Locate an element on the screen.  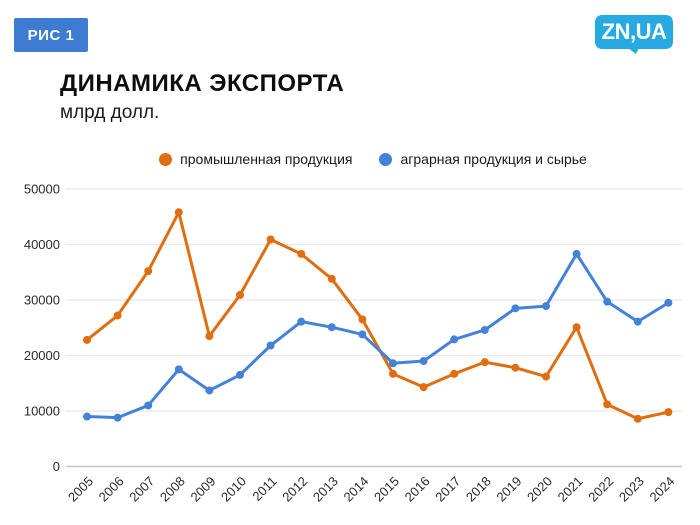
y-axis-tick-label: 20000 is located at coordinates (42, 355).